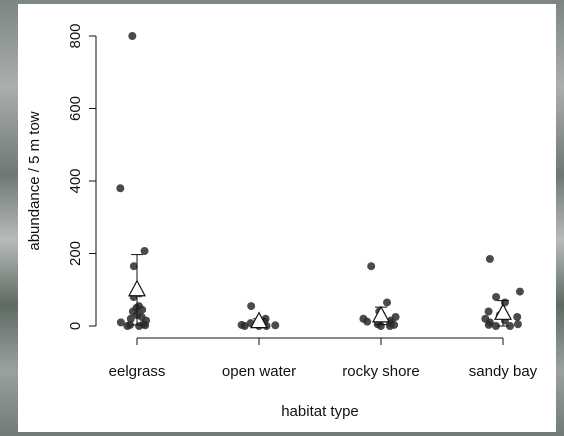 Image resolution: width=564 pixels, height=436 pixels. Describe the element at coordinates (381, 371) in the screenshot. I see `x-tick-label: rocky shore` at that location.